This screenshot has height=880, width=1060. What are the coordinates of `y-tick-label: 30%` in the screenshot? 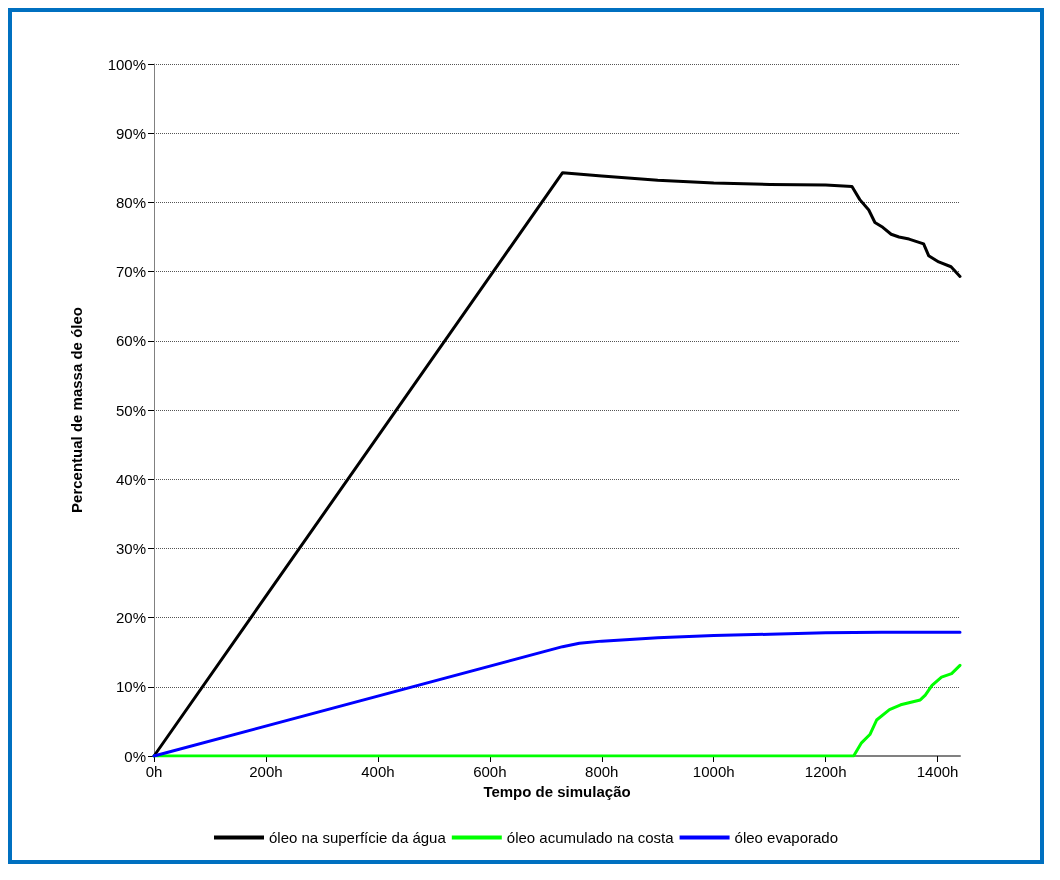 It's located at (130, 548).